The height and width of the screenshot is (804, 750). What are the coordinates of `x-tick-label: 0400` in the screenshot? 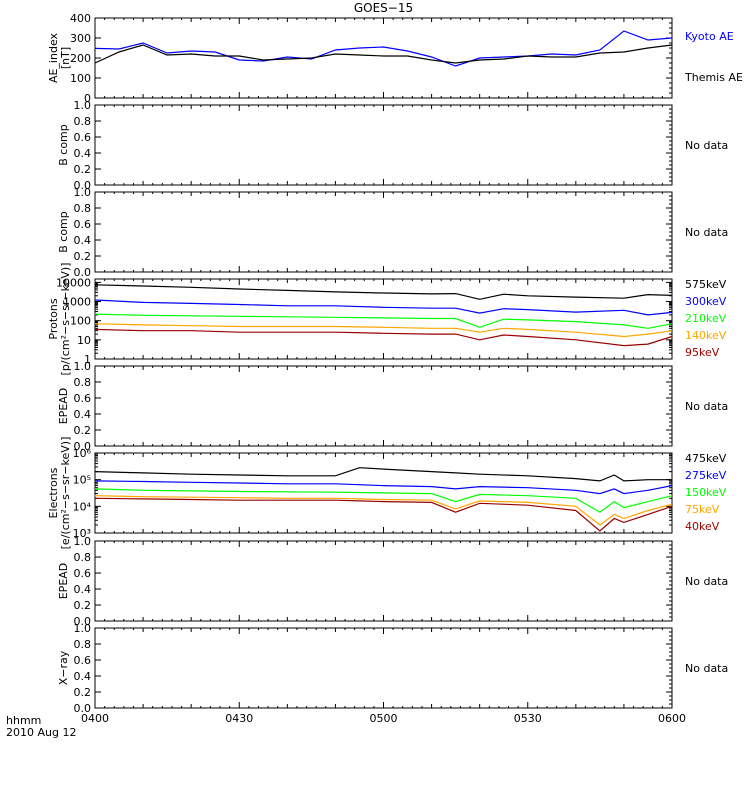 It's located at (95, 718).